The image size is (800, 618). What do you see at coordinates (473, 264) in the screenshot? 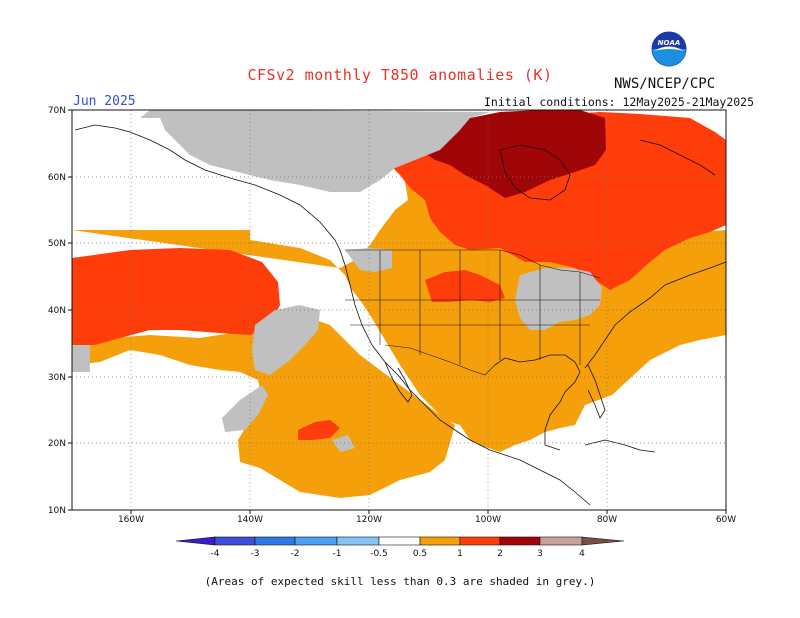
I see `border-us-canada` at bounding box center [473, 264].